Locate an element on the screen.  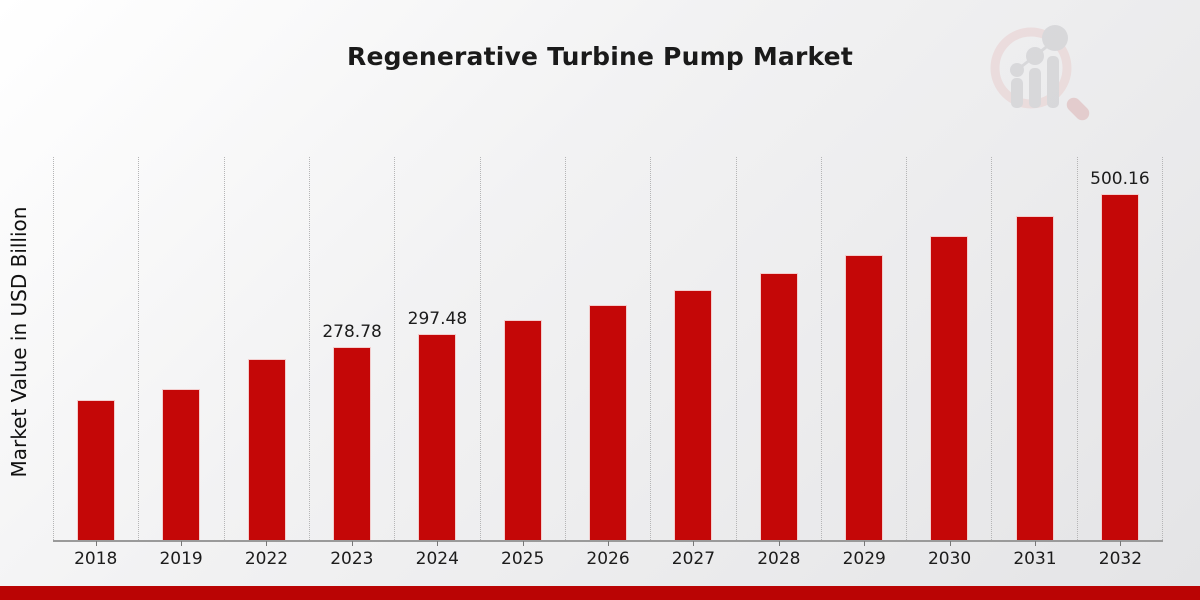
bar-2031 is located at coordinates (1034, 378).